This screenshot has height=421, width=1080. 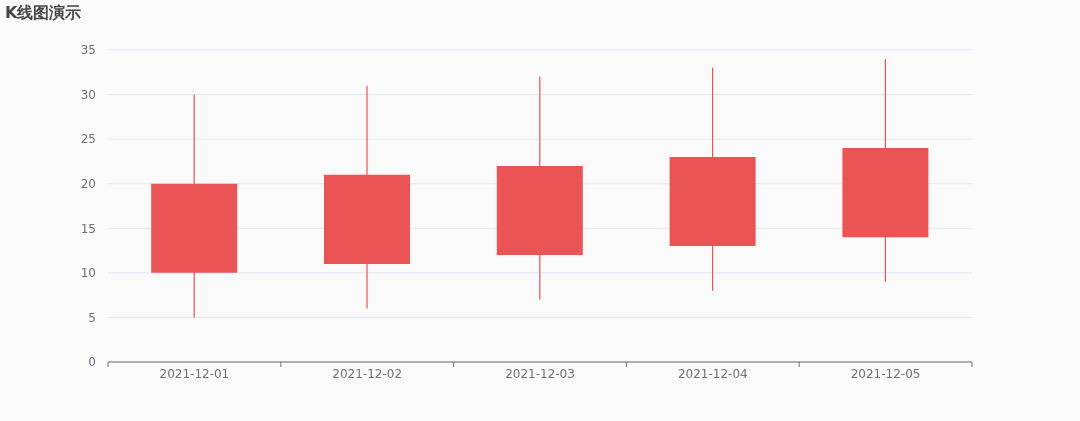 What do you see at coordinates (92, 362) in the screenshot?
I see `y-tick-label: 0` at bounding box center [92, 362].